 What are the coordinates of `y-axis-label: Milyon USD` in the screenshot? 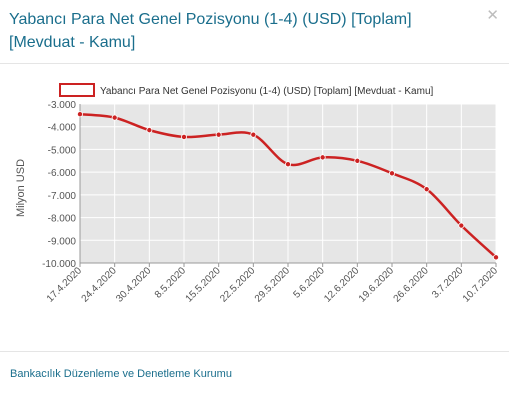 It's located at (21, 188).